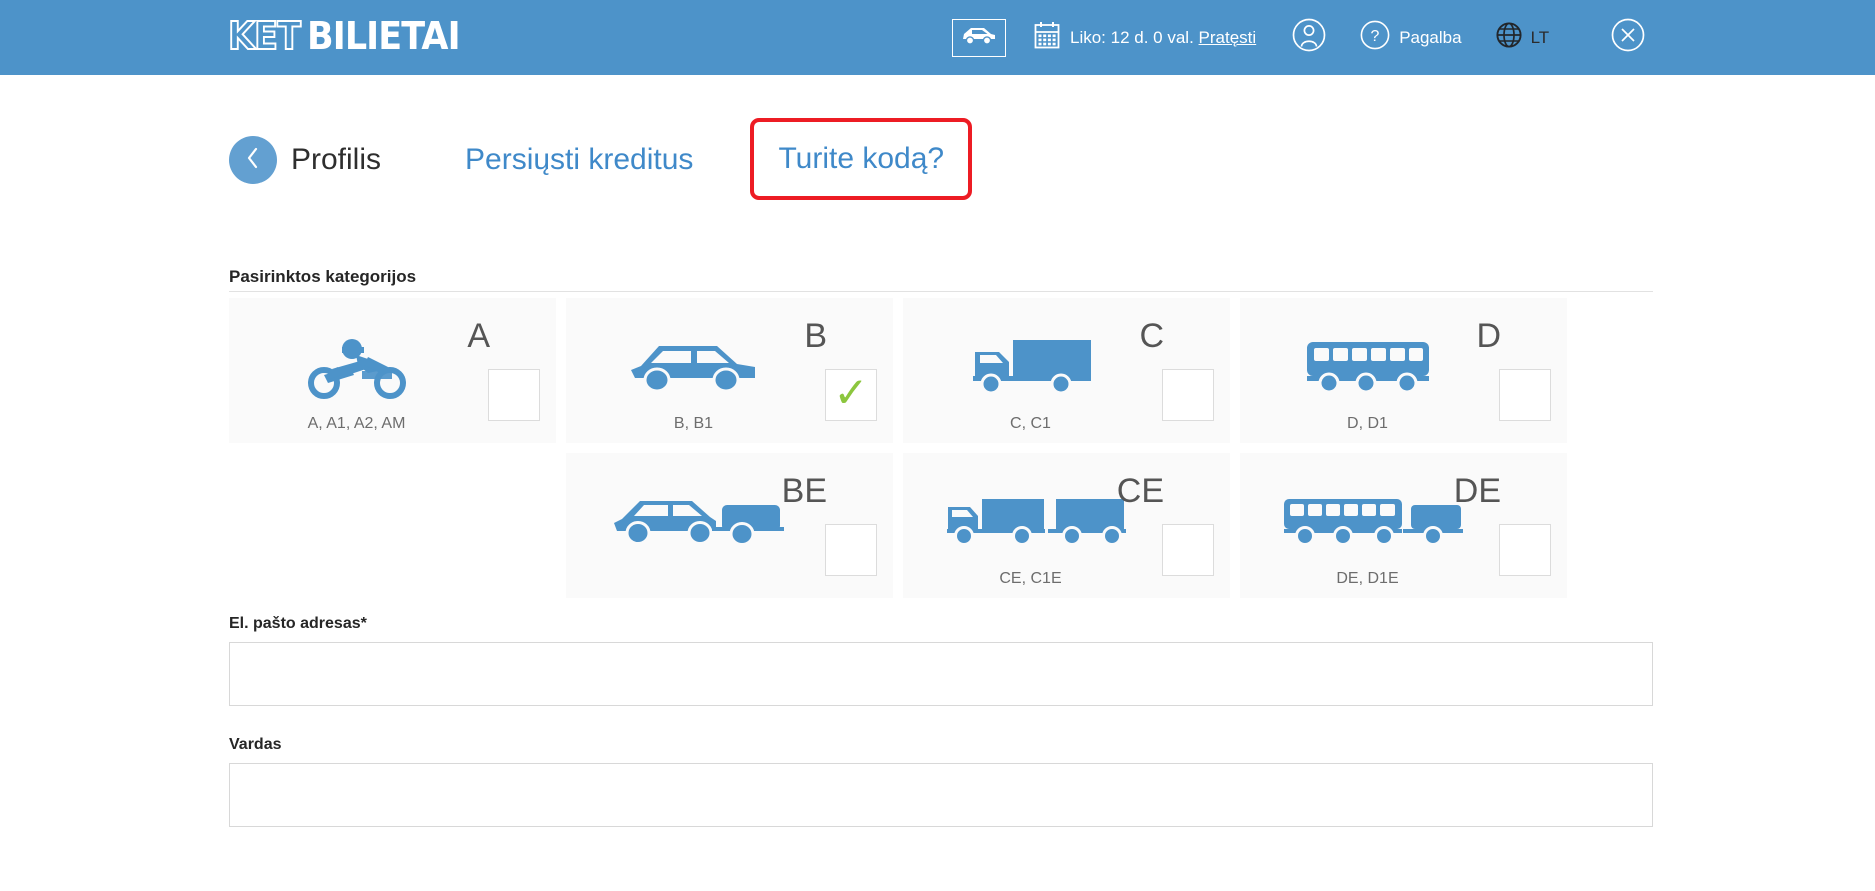 This screenshot has height=891, width=1875. Describe the element at coordinates (941, 795) in the screenshot. I see `name-field` at that location.